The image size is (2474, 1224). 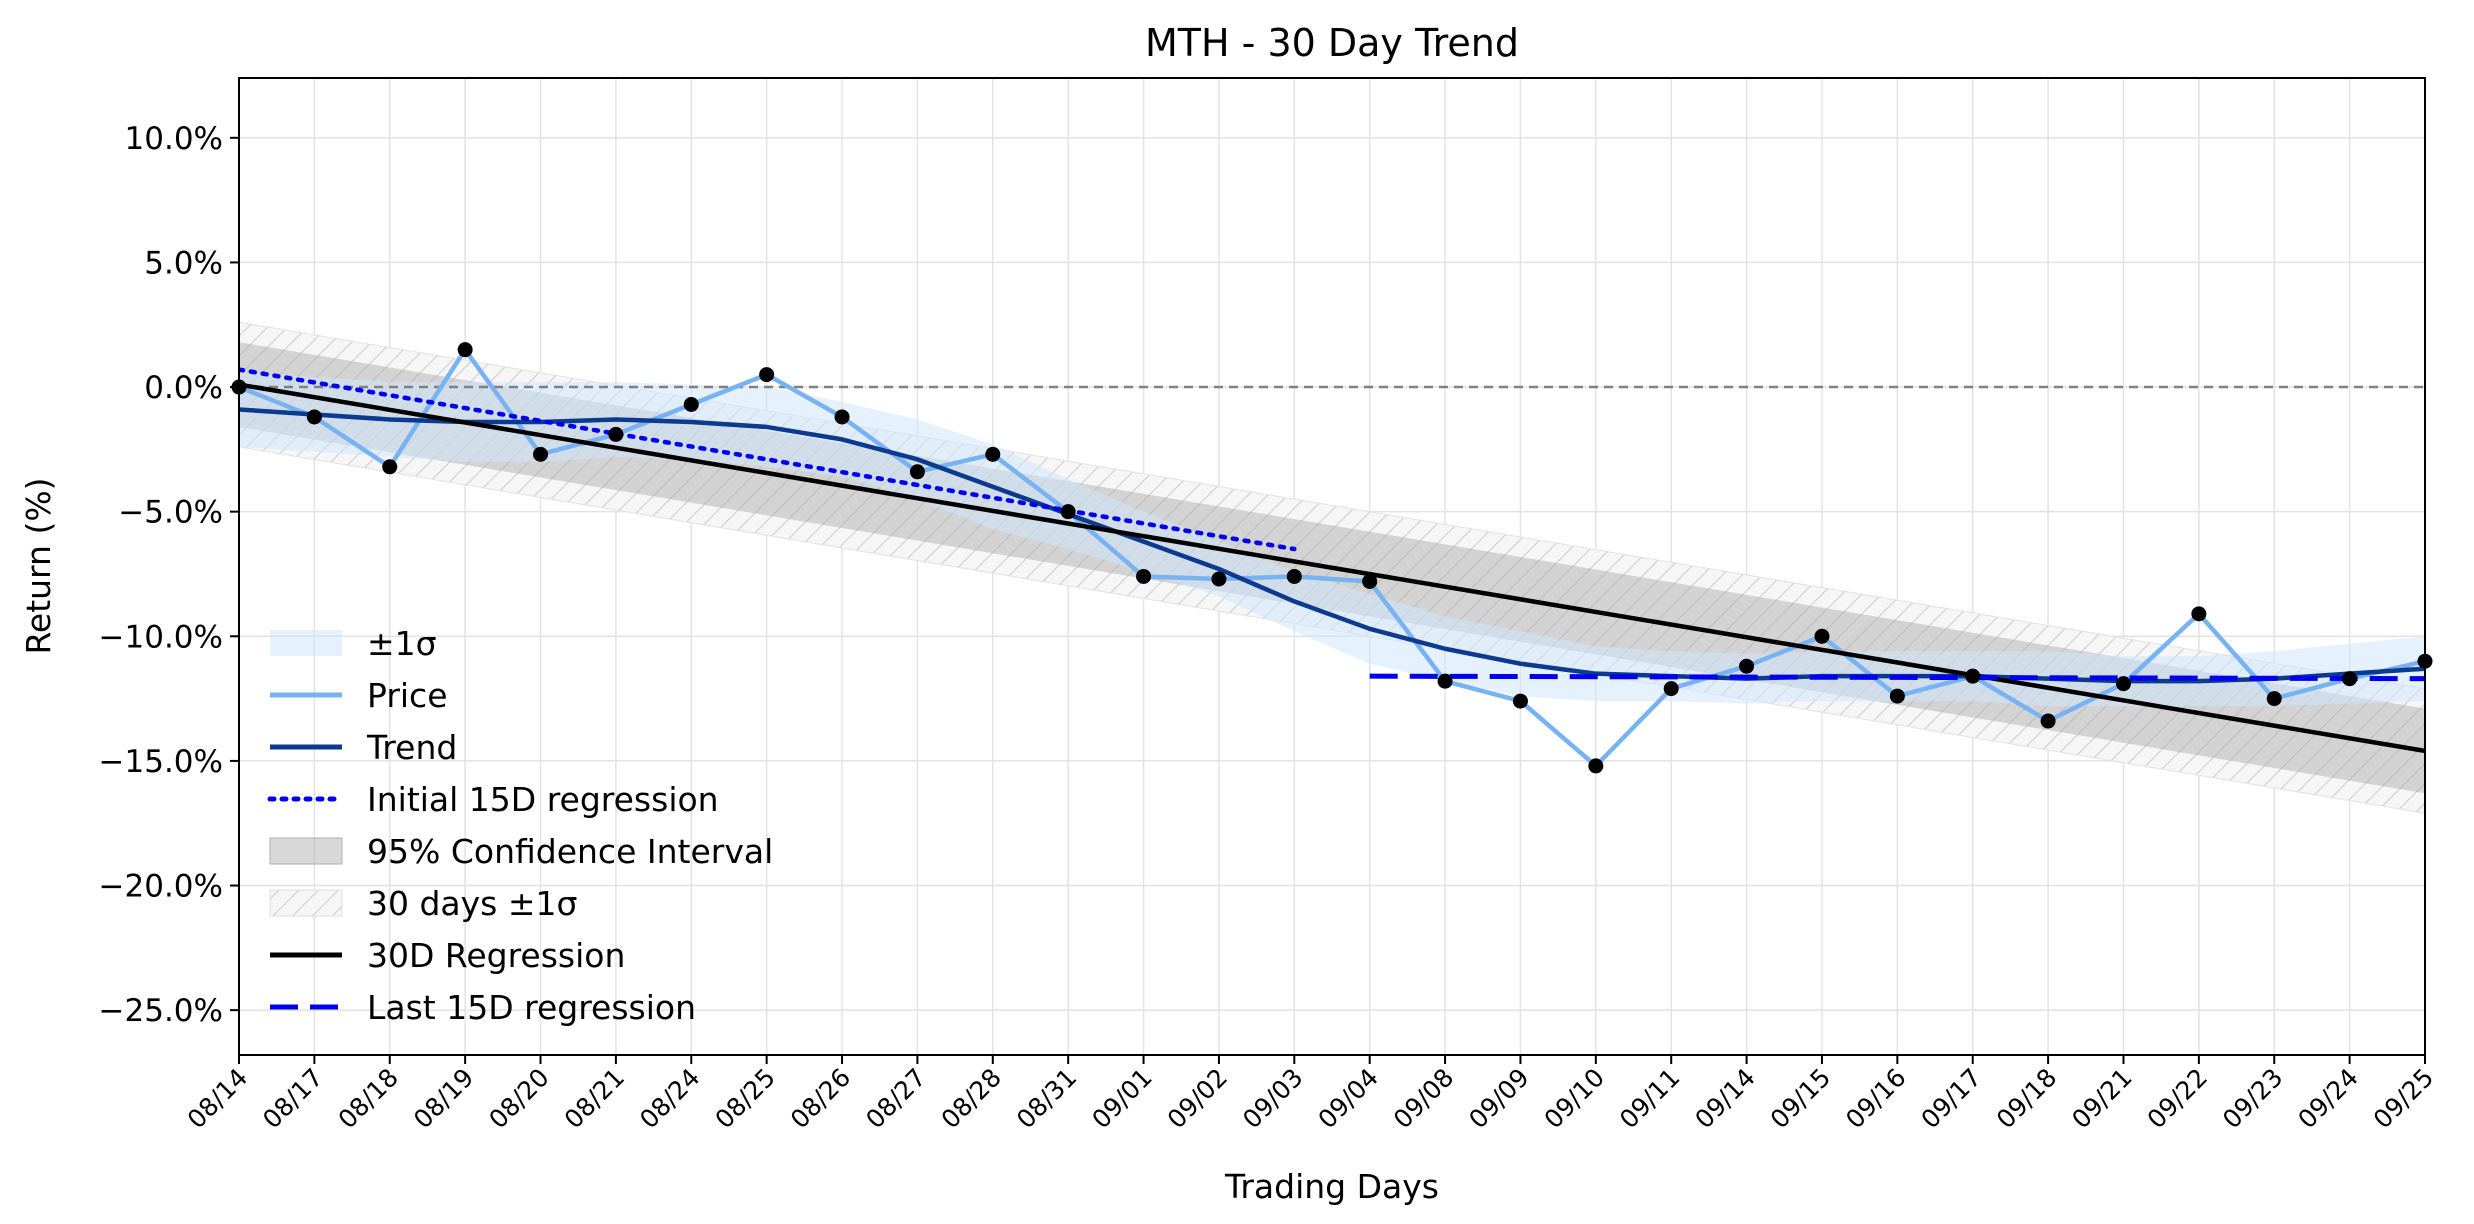 I want to click on chart-title: MTH - 30 Day Trend, so click(x=1332, y=43).